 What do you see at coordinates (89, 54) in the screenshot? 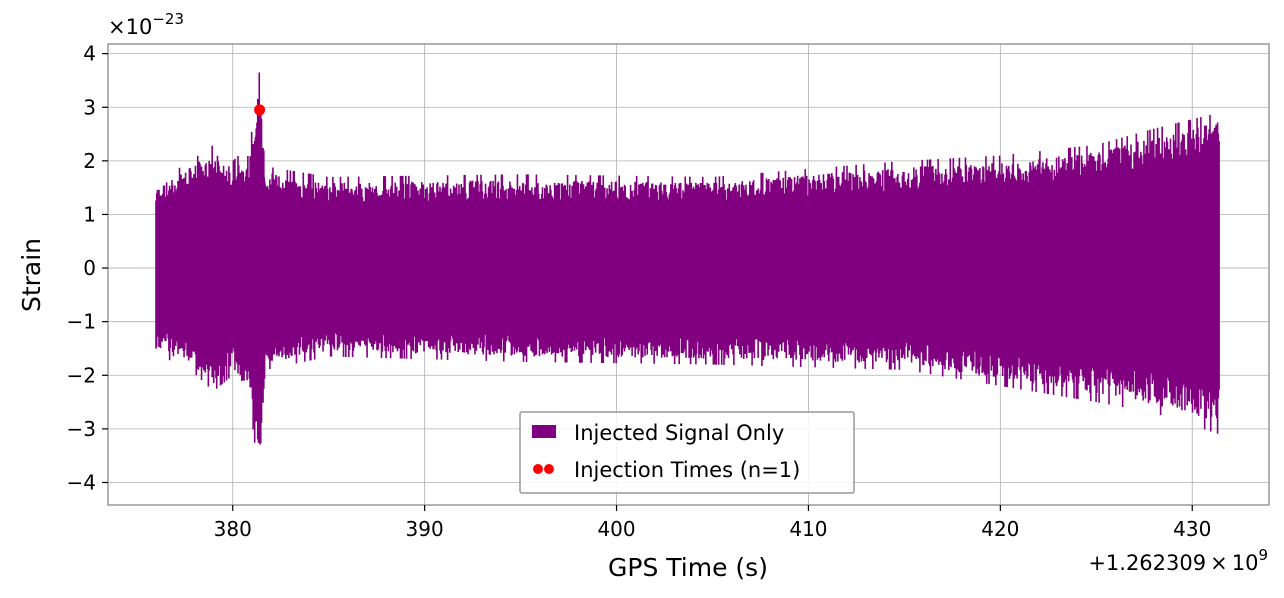
I see `y-tick-label: 4` at bounding box center [89, 54].